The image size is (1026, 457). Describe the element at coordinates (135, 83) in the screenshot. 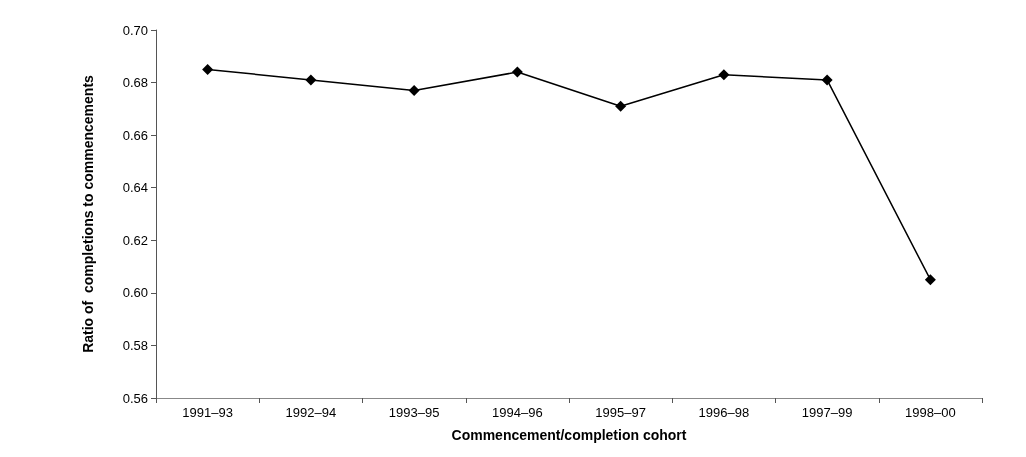

I see `y-tick-label: 0.68` at that location.